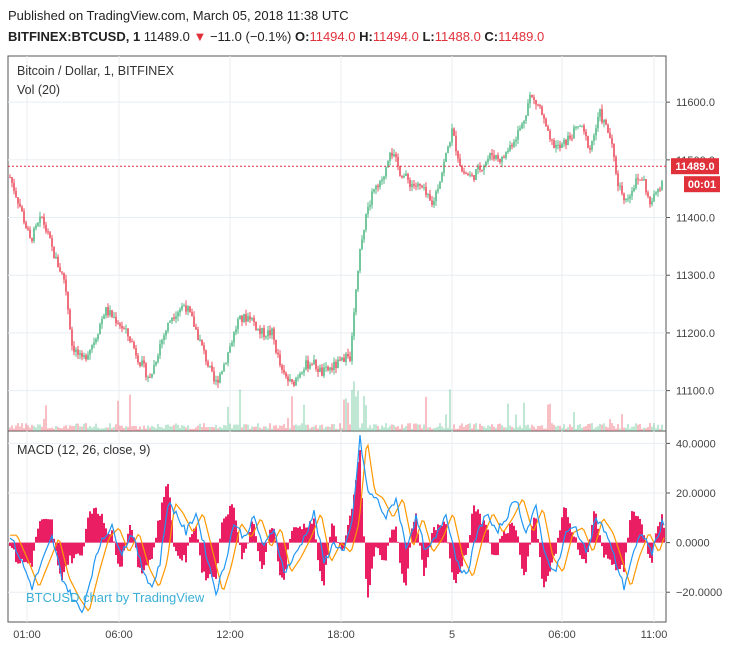 Image resolution: width=750 pixels, height=646 pixels. What do you see at coordinates (695, 166) in the screenshot?
I see `last-price-badge-box` at bounding box center [695, 166].